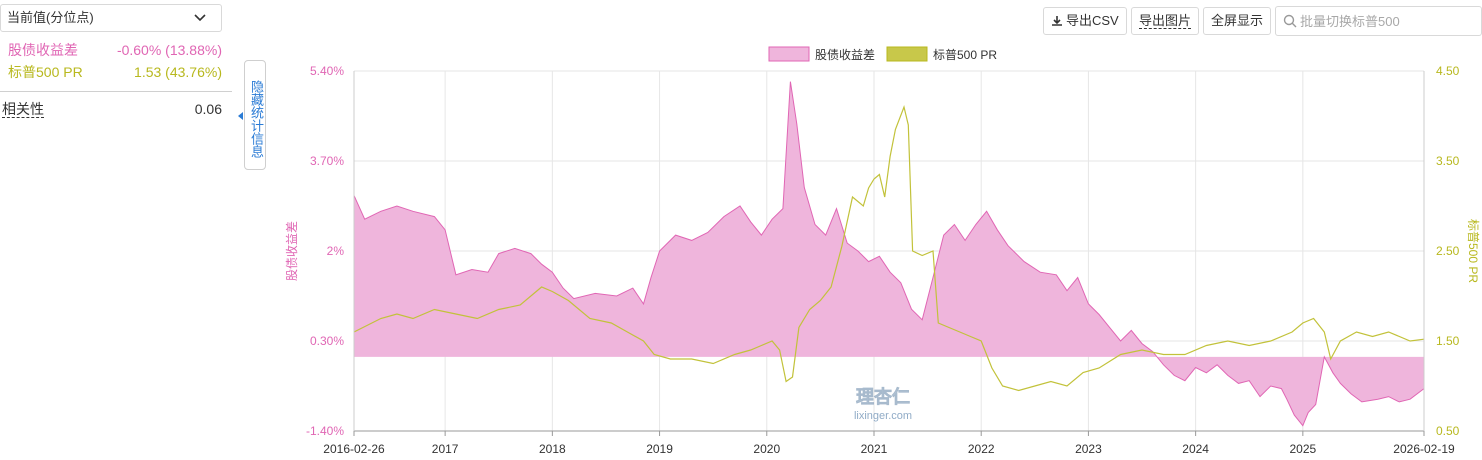 The image size is (1482, 460). Describe the element at coordinates (115, 50) in the screenshot. I see `stat-row-spread: 股债收益差 -0.60% (13.88%)` at that location.